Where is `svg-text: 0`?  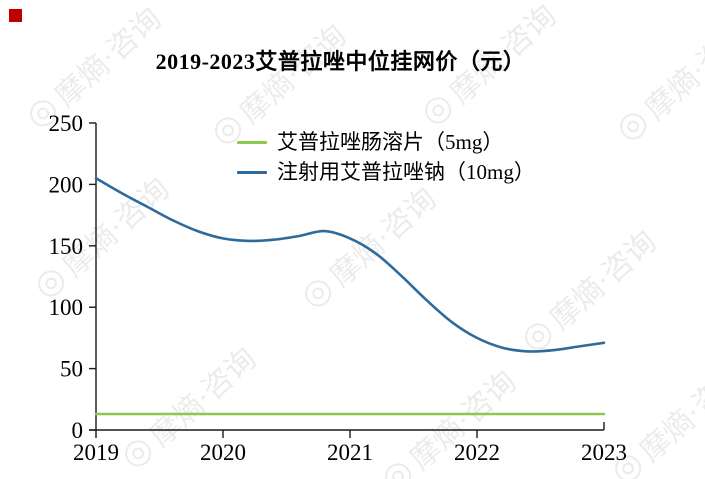
svg-text: 0 is located at coordinates (78, 430).